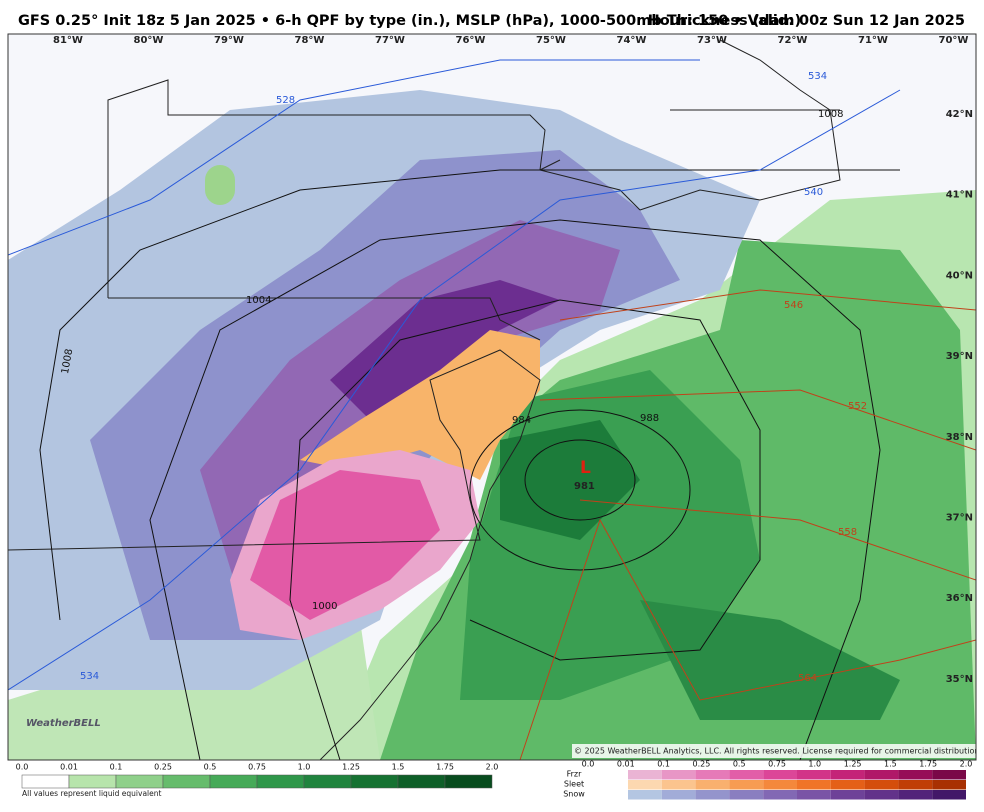 The image size is (984, 812). I want to click on thickness-label: 528, so click(285, 100).